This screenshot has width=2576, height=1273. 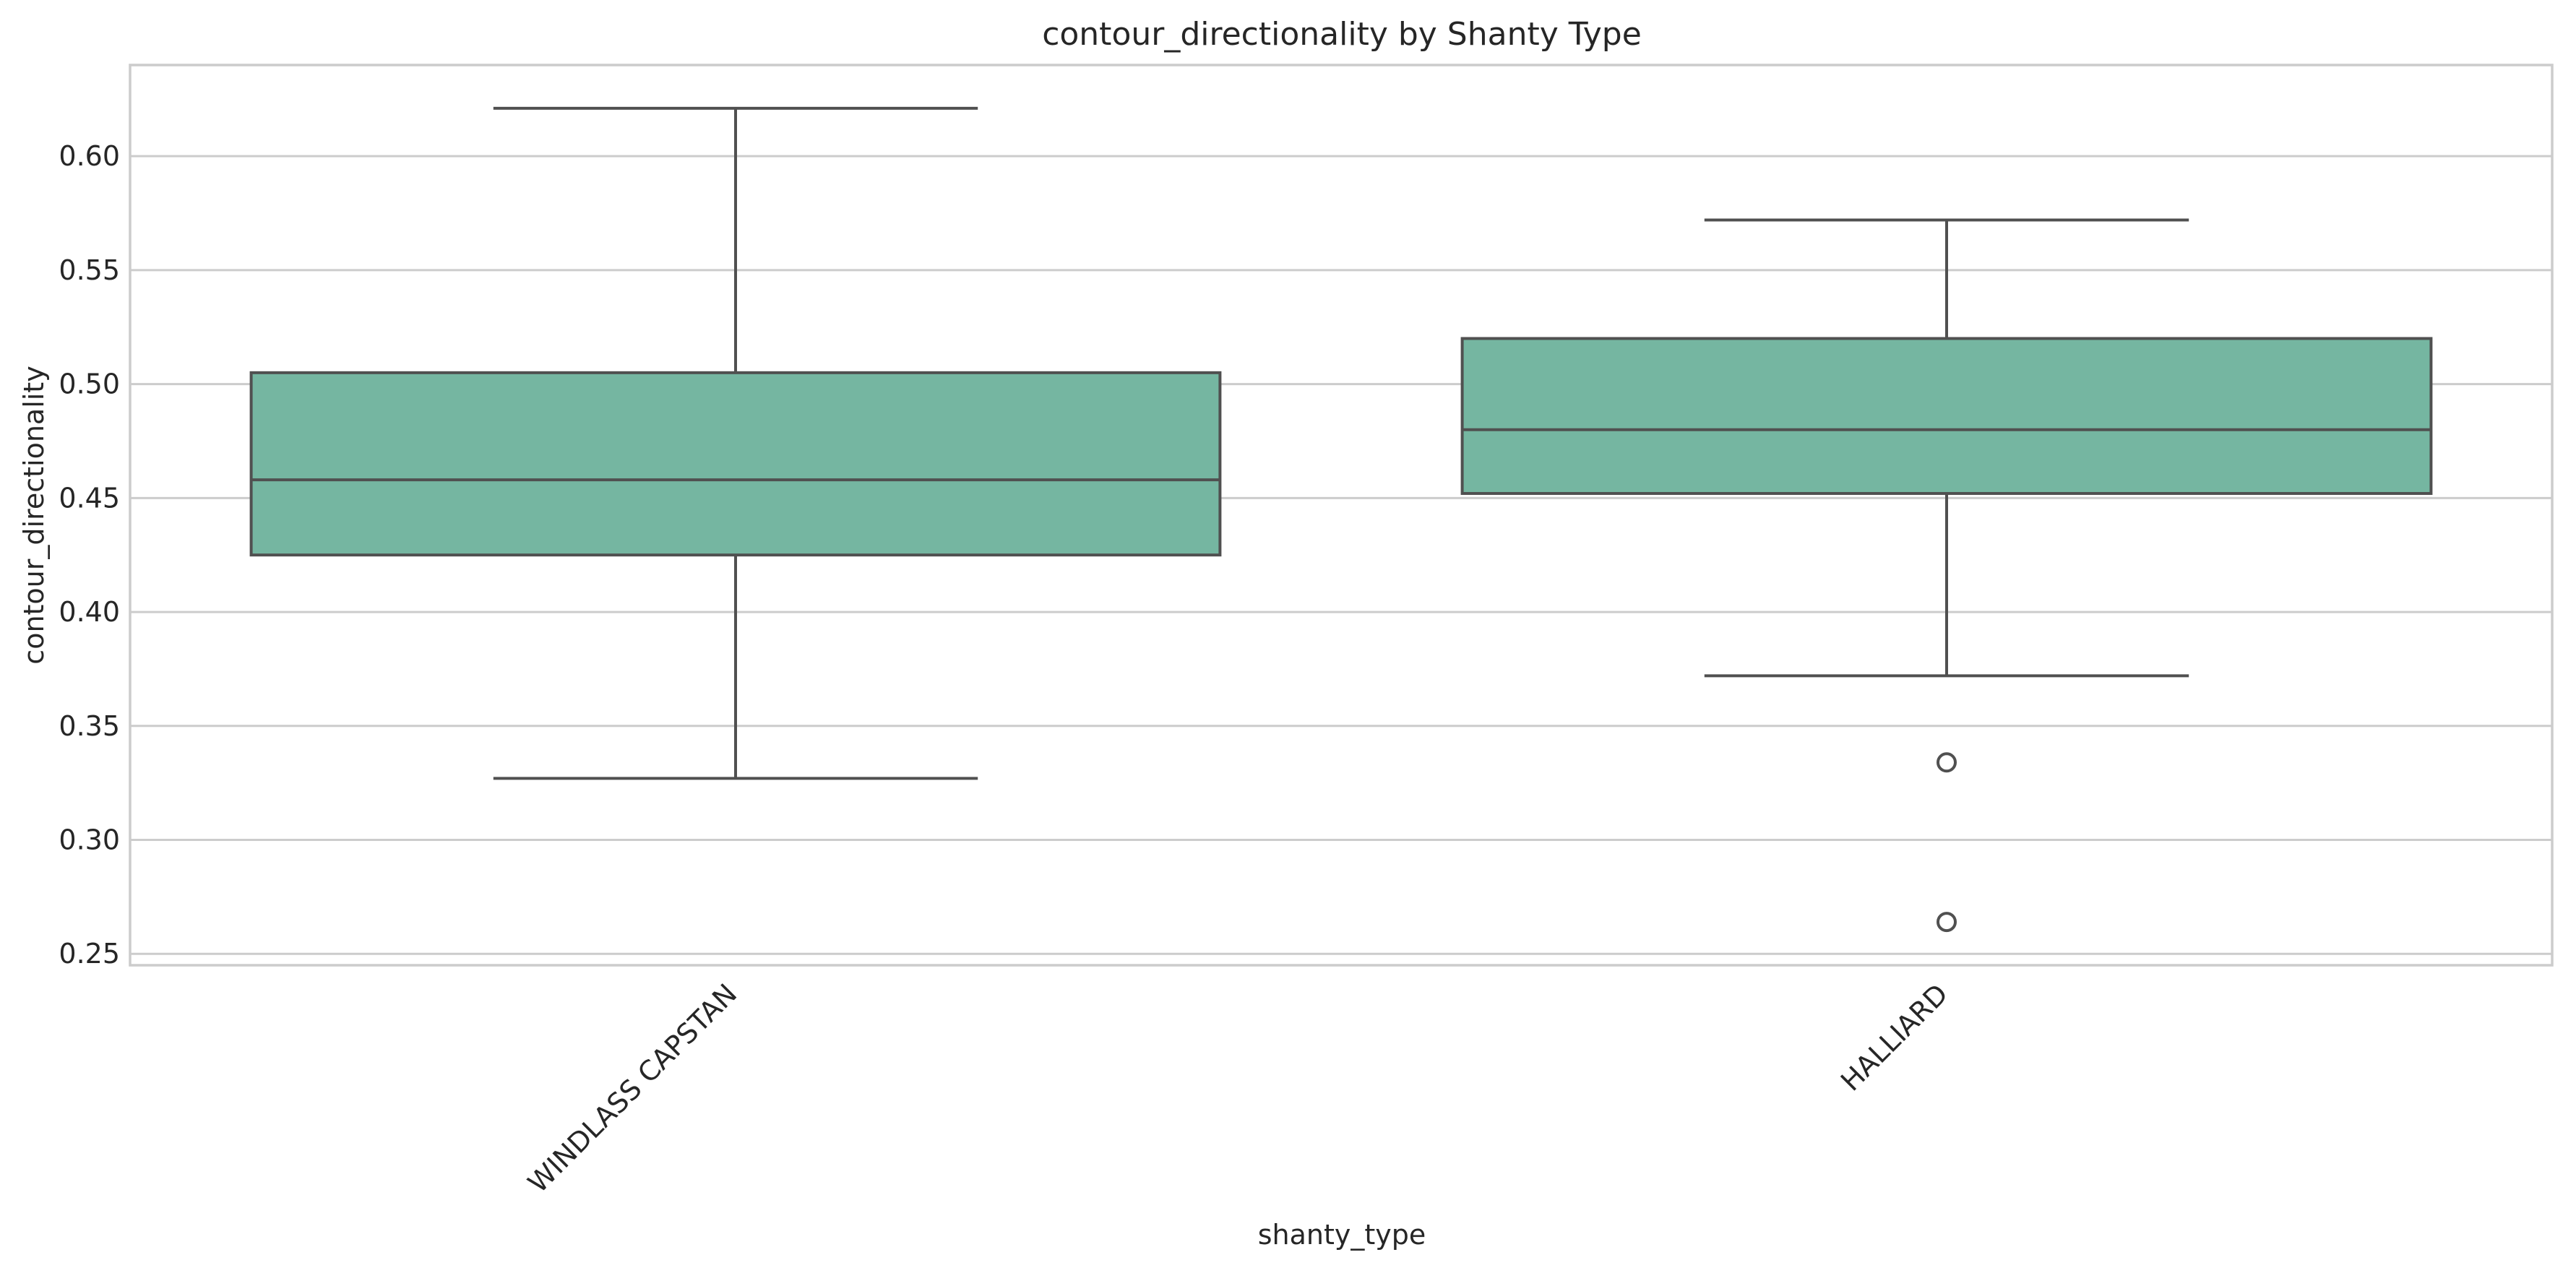 What do you see at coordinates (34, 515) in the screenshot?
I see `y-axis-label: contour_directionality` at bounding box center [34, 515].